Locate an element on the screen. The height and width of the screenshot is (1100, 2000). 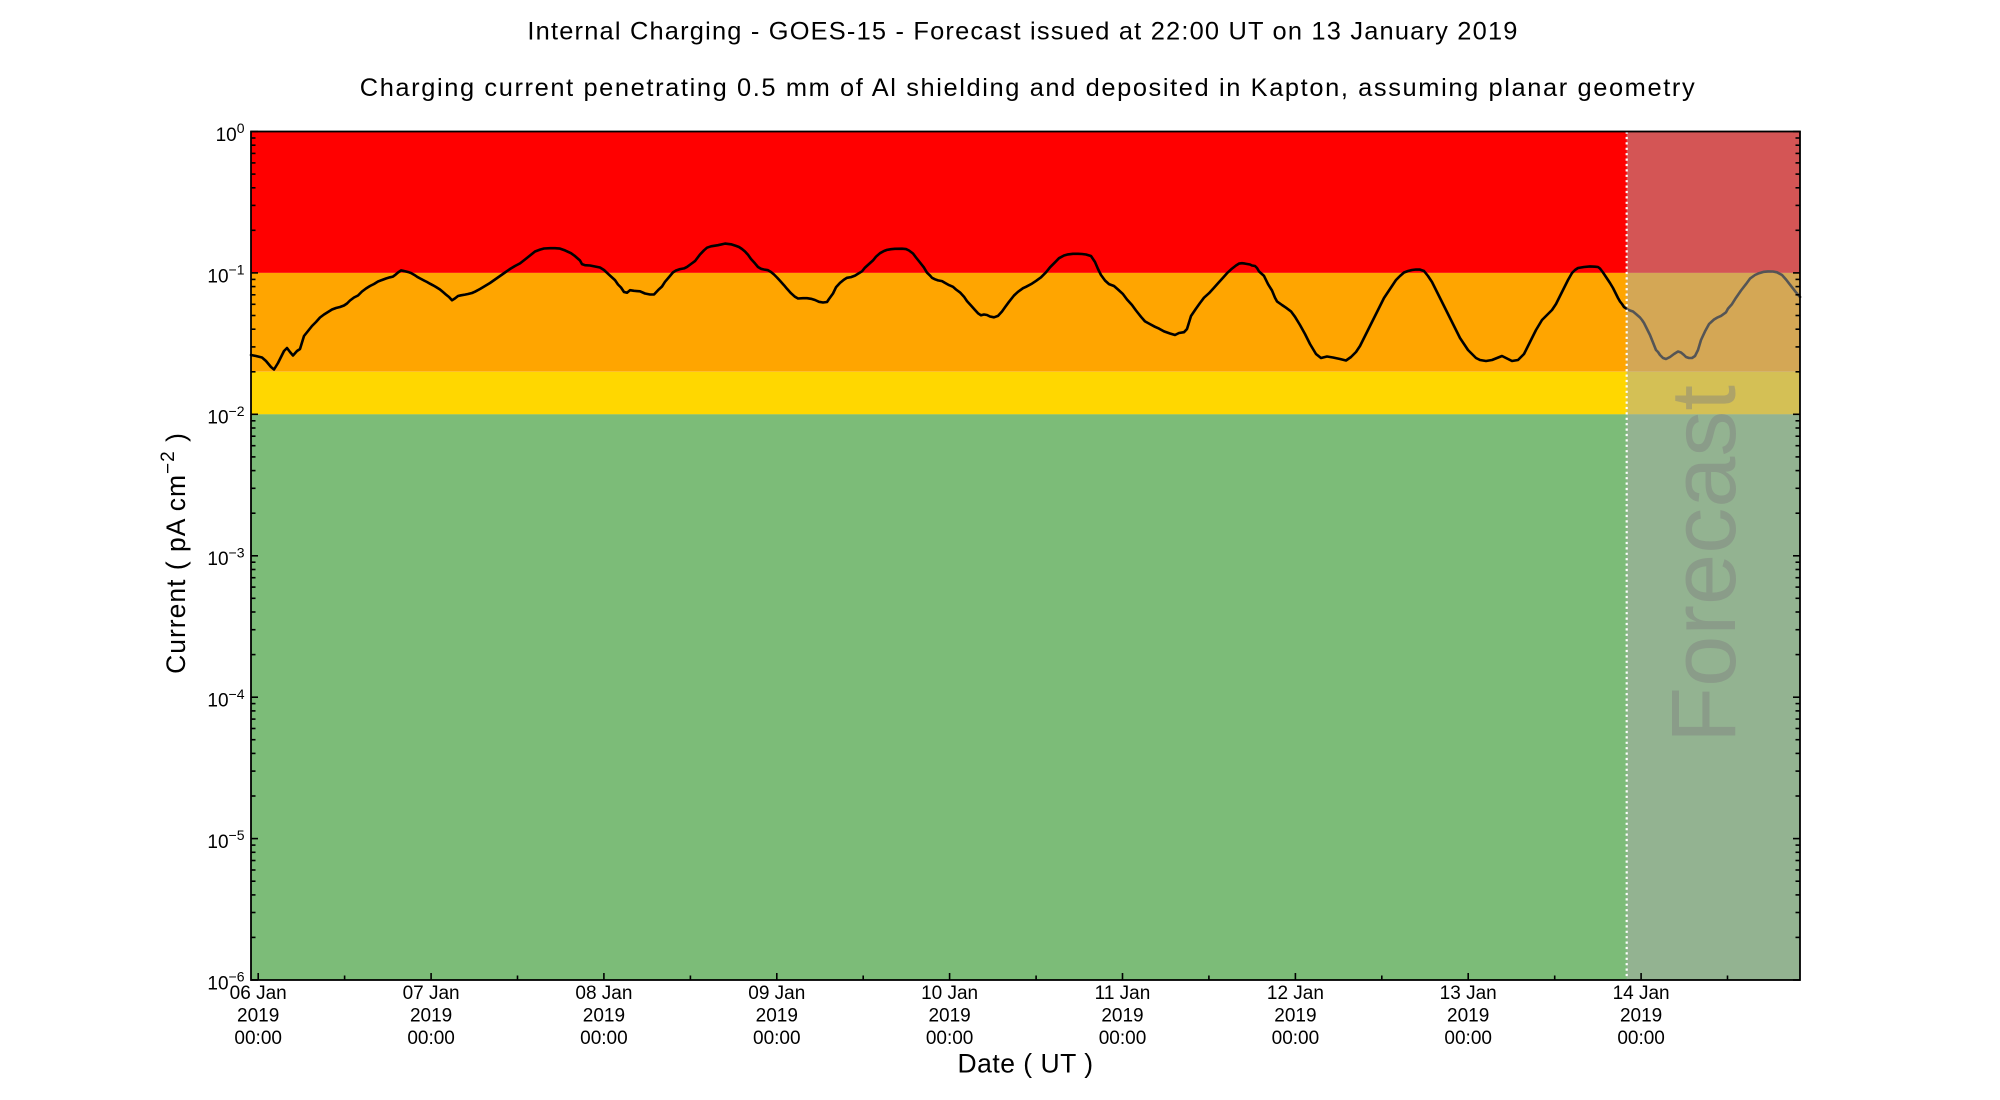
svg-text: 10⁻⁵ is located at coordinates (225, 840).